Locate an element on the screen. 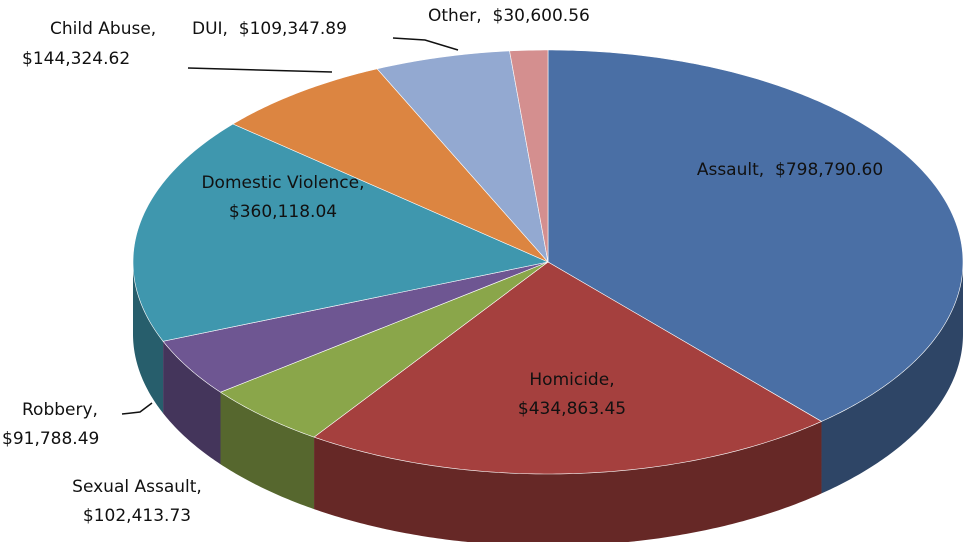 This screenshot has height=542, width=964. label-value: $434,863.45 is located at coordinates (572, 409).